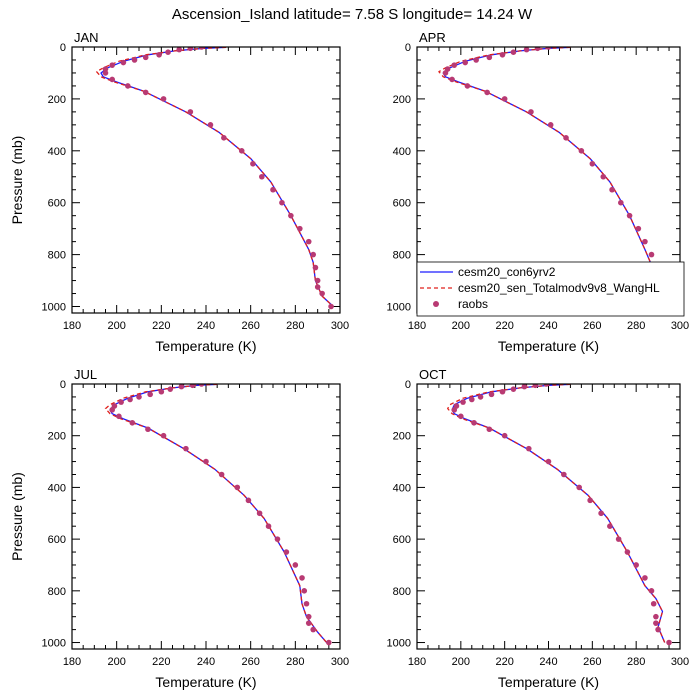  What do you see at coordinates (161, 662) in the screenshot?
I see `x-tick-label: 220` at bounding box center [161, 662].